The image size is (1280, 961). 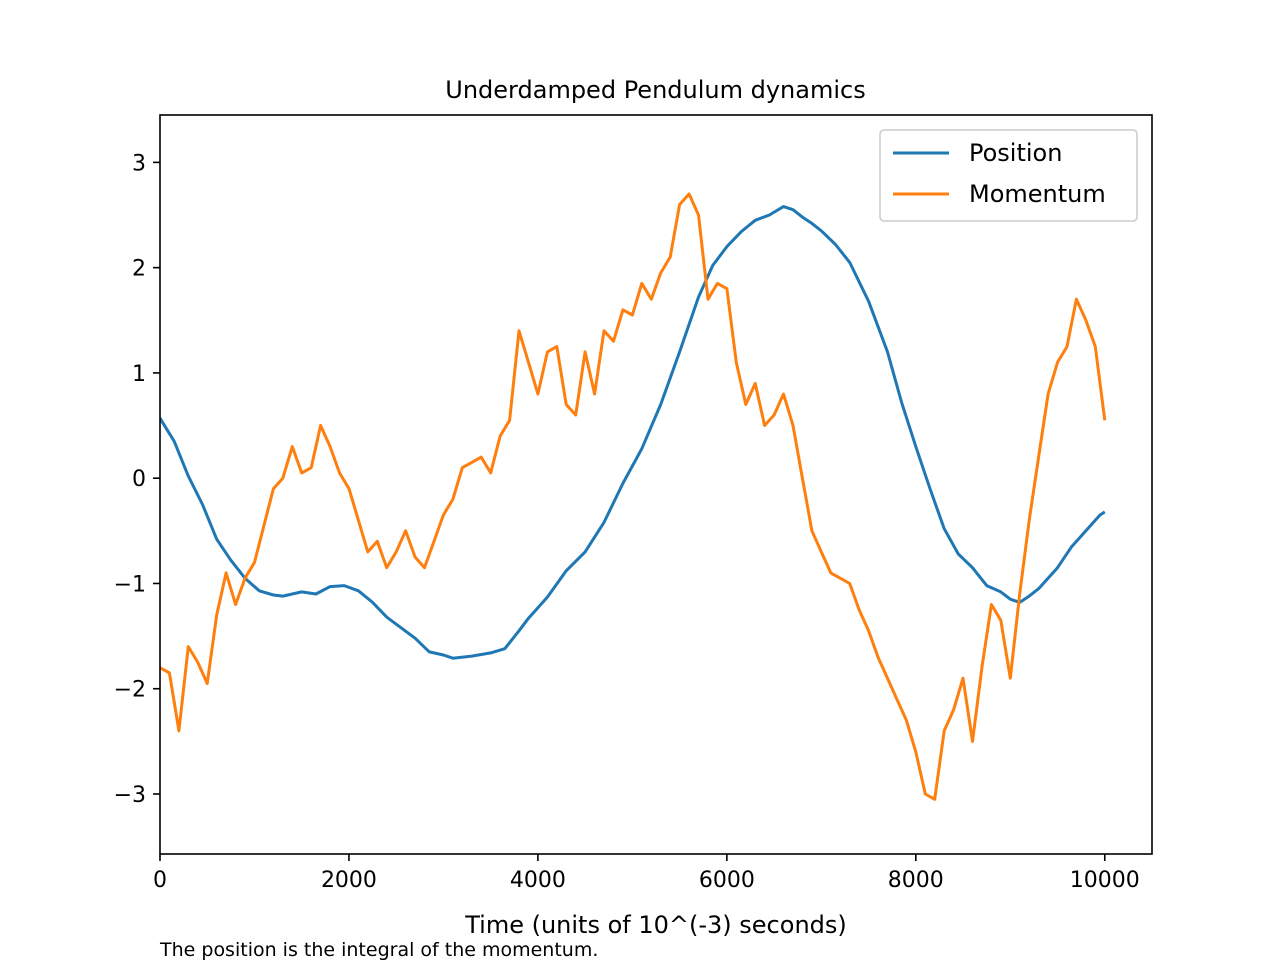 I want to click on x-axis-ticks: 0 2000 4000 6000 8000 10000, so click(x=646, y=873).